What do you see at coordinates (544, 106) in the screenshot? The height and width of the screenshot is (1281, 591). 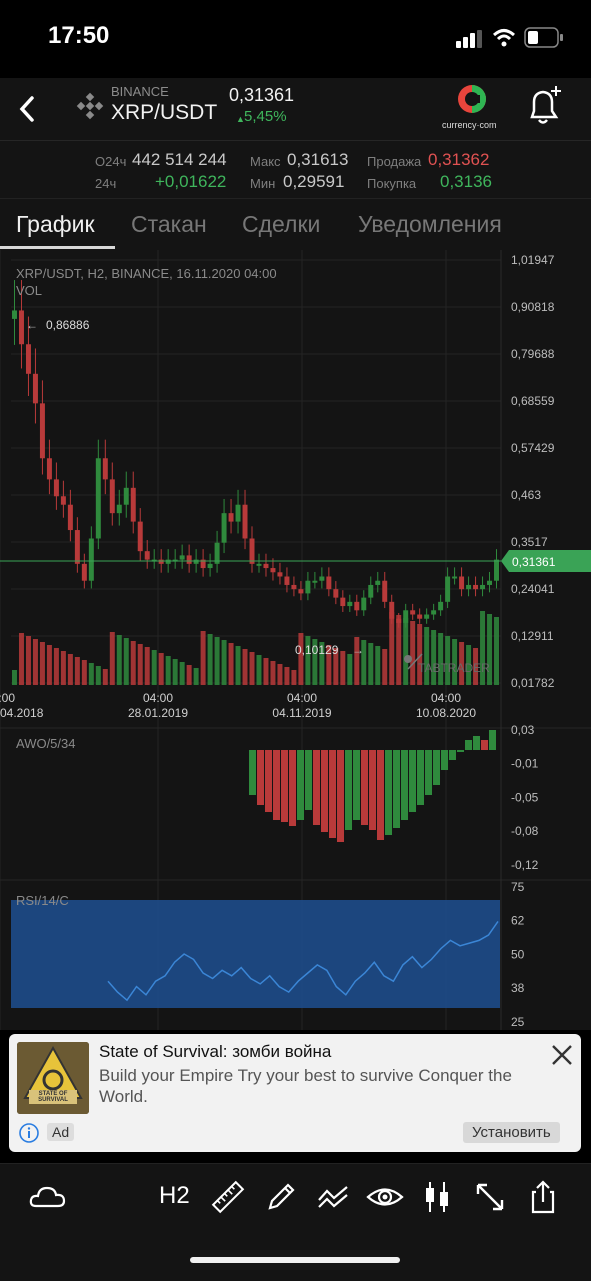 I see `add-alert-bell-icon` at bounding box center [544, 106].